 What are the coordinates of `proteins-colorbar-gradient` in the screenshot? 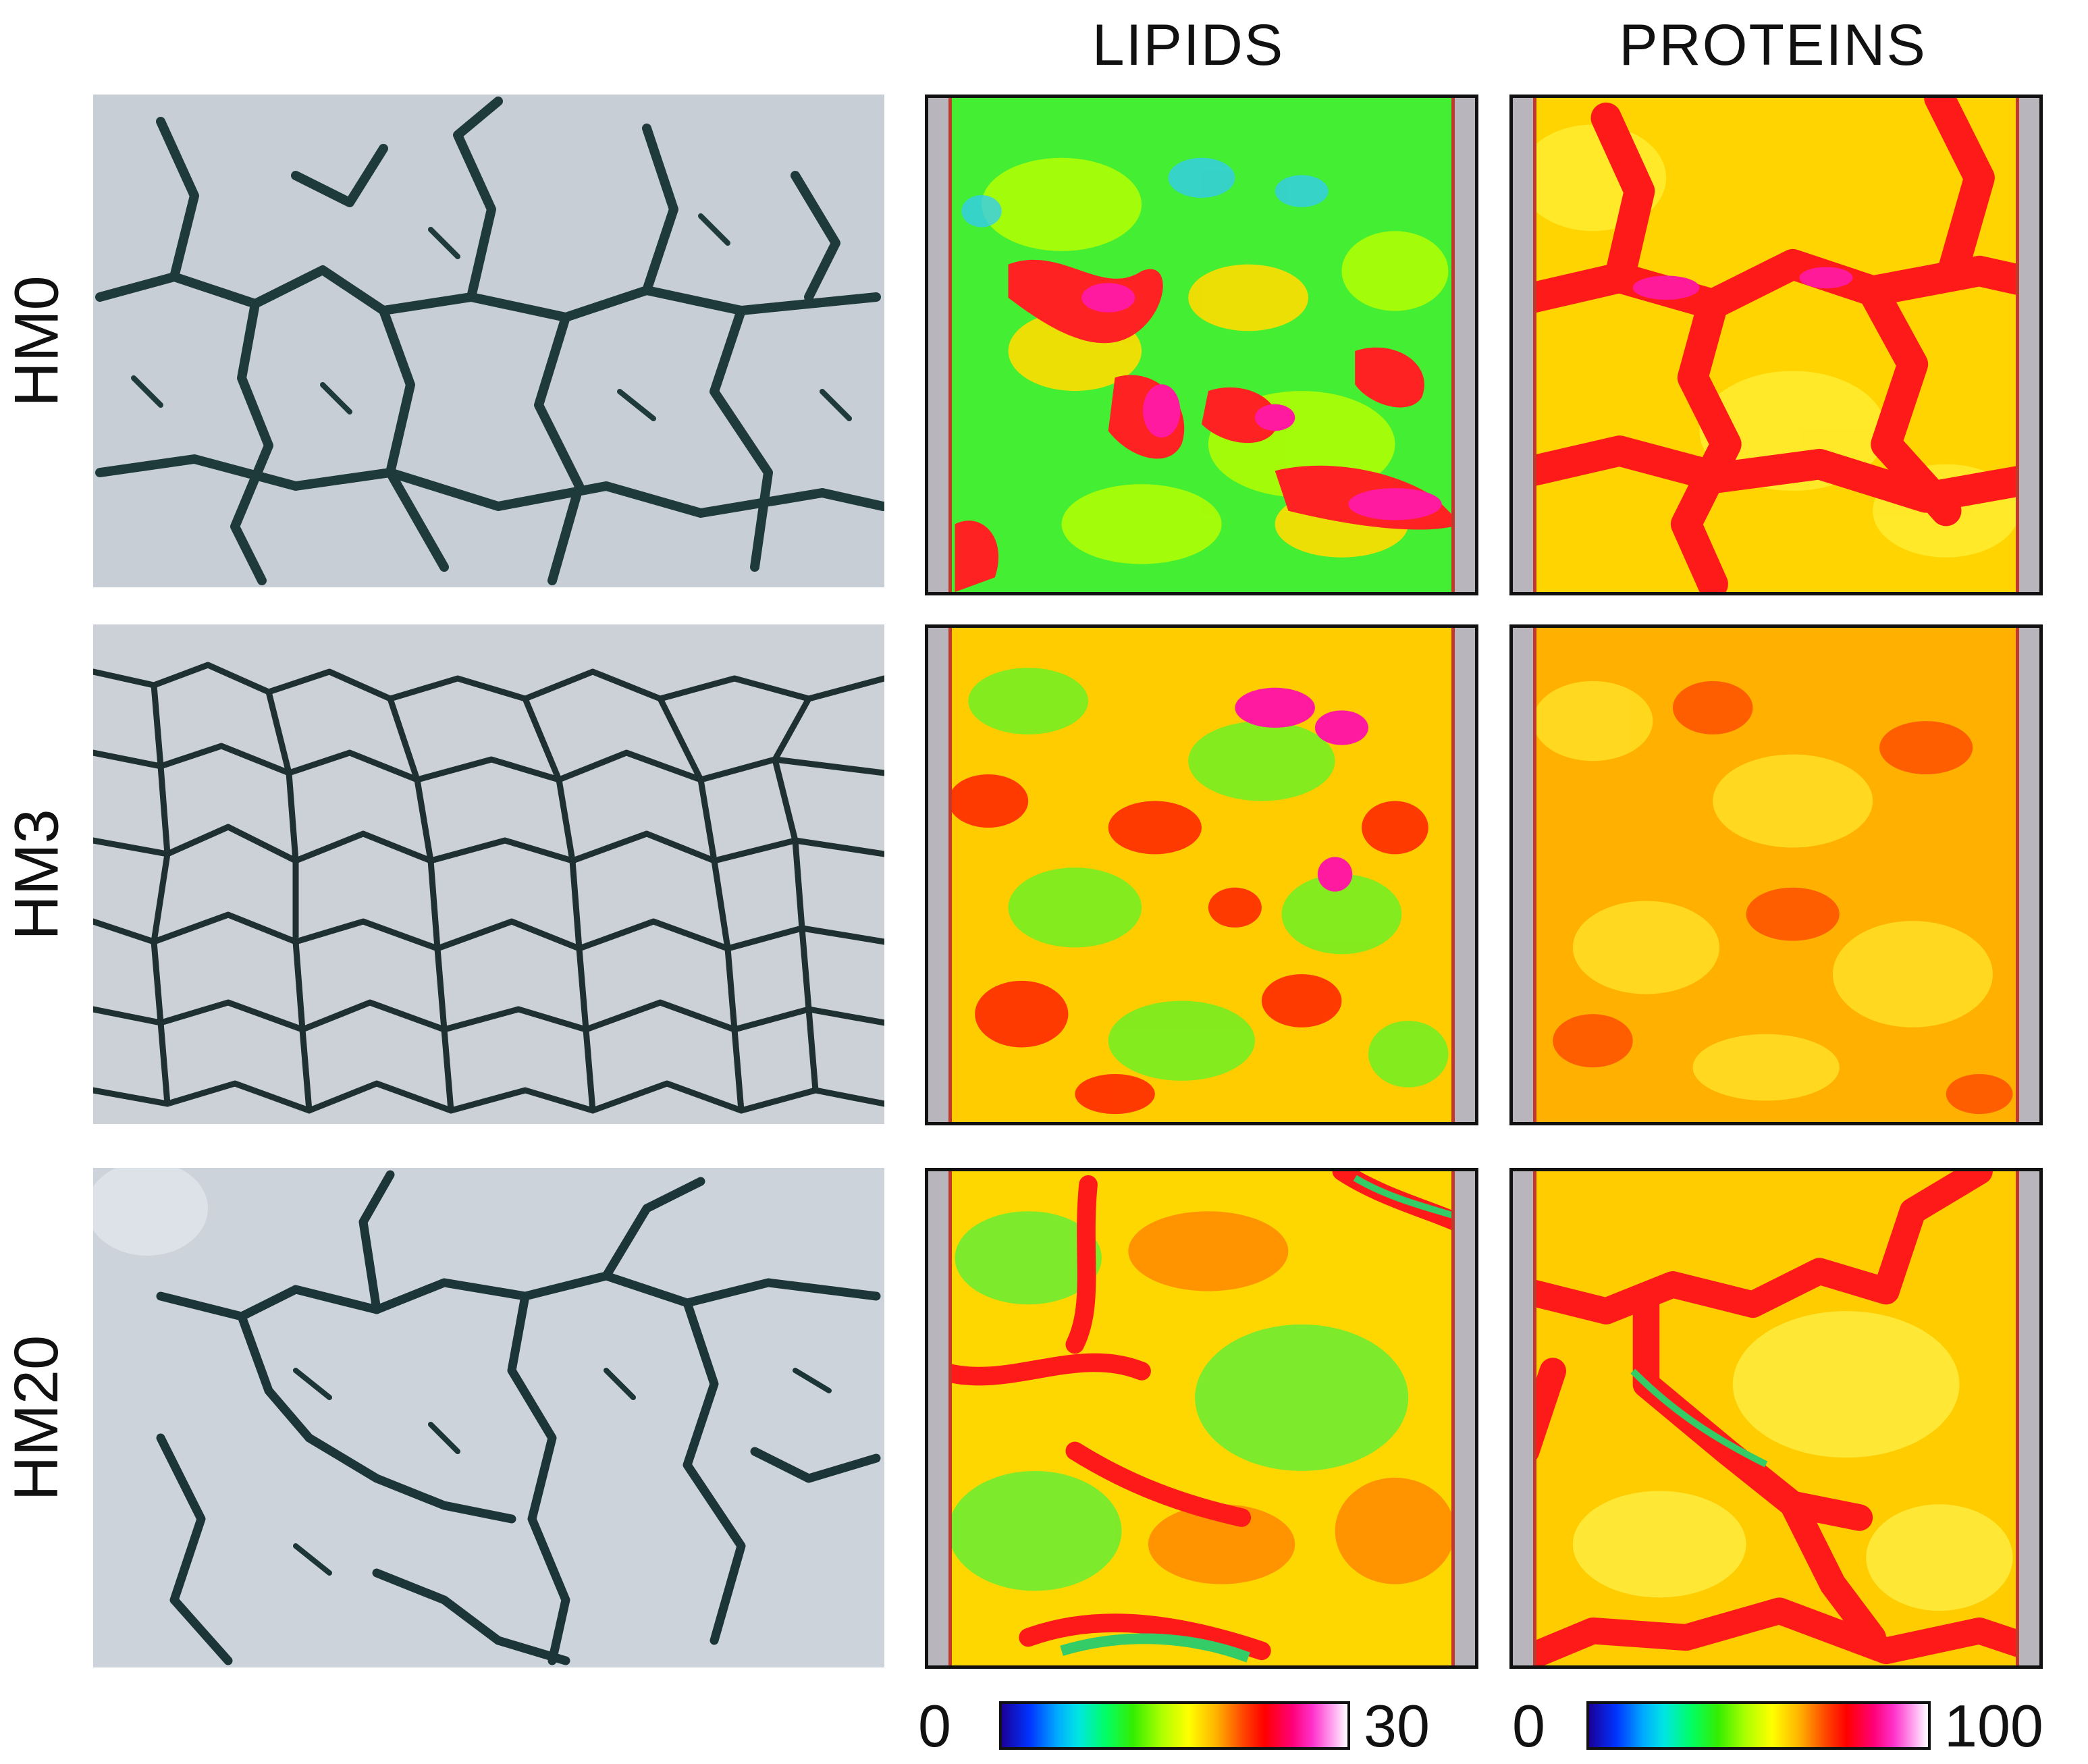 It's located at (1758, 1725).